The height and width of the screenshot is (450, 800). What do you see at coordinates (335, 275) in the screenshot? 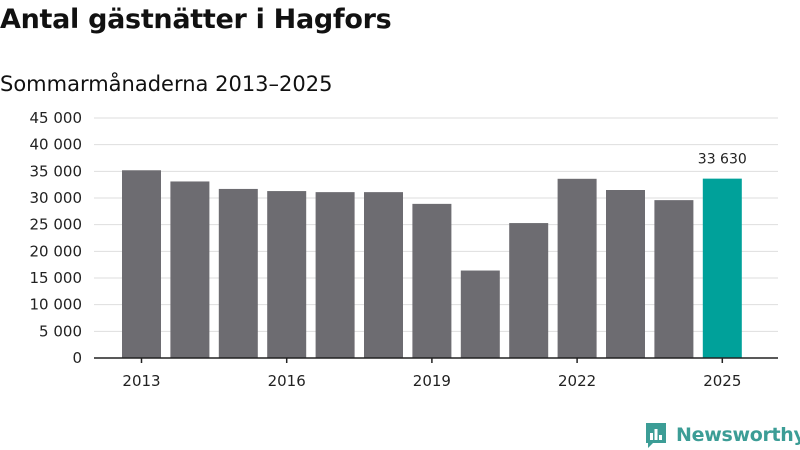
I see `bar-2017` at bounding box center [335, 275].